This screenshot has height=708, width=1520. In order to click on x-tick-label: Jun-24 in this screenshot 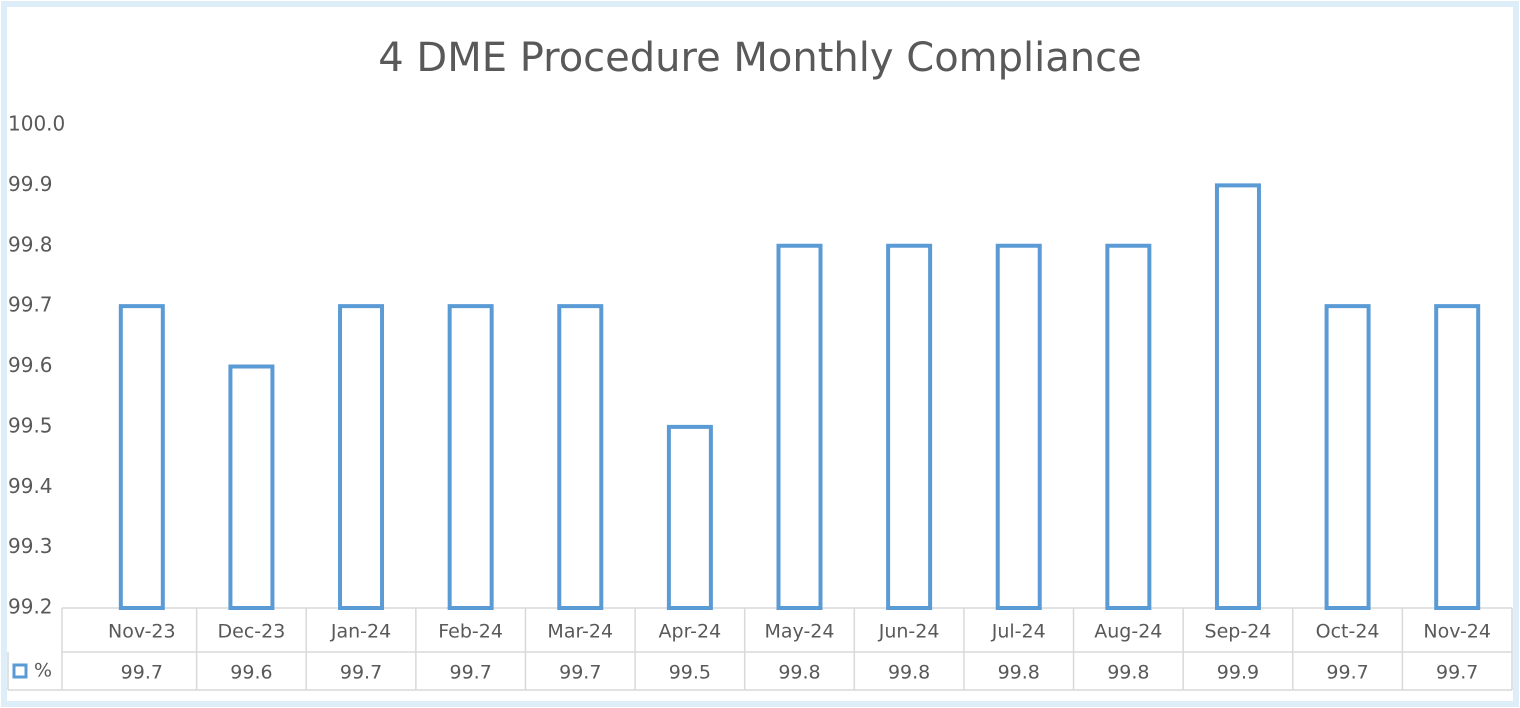, I will do `click(909, 632)`.